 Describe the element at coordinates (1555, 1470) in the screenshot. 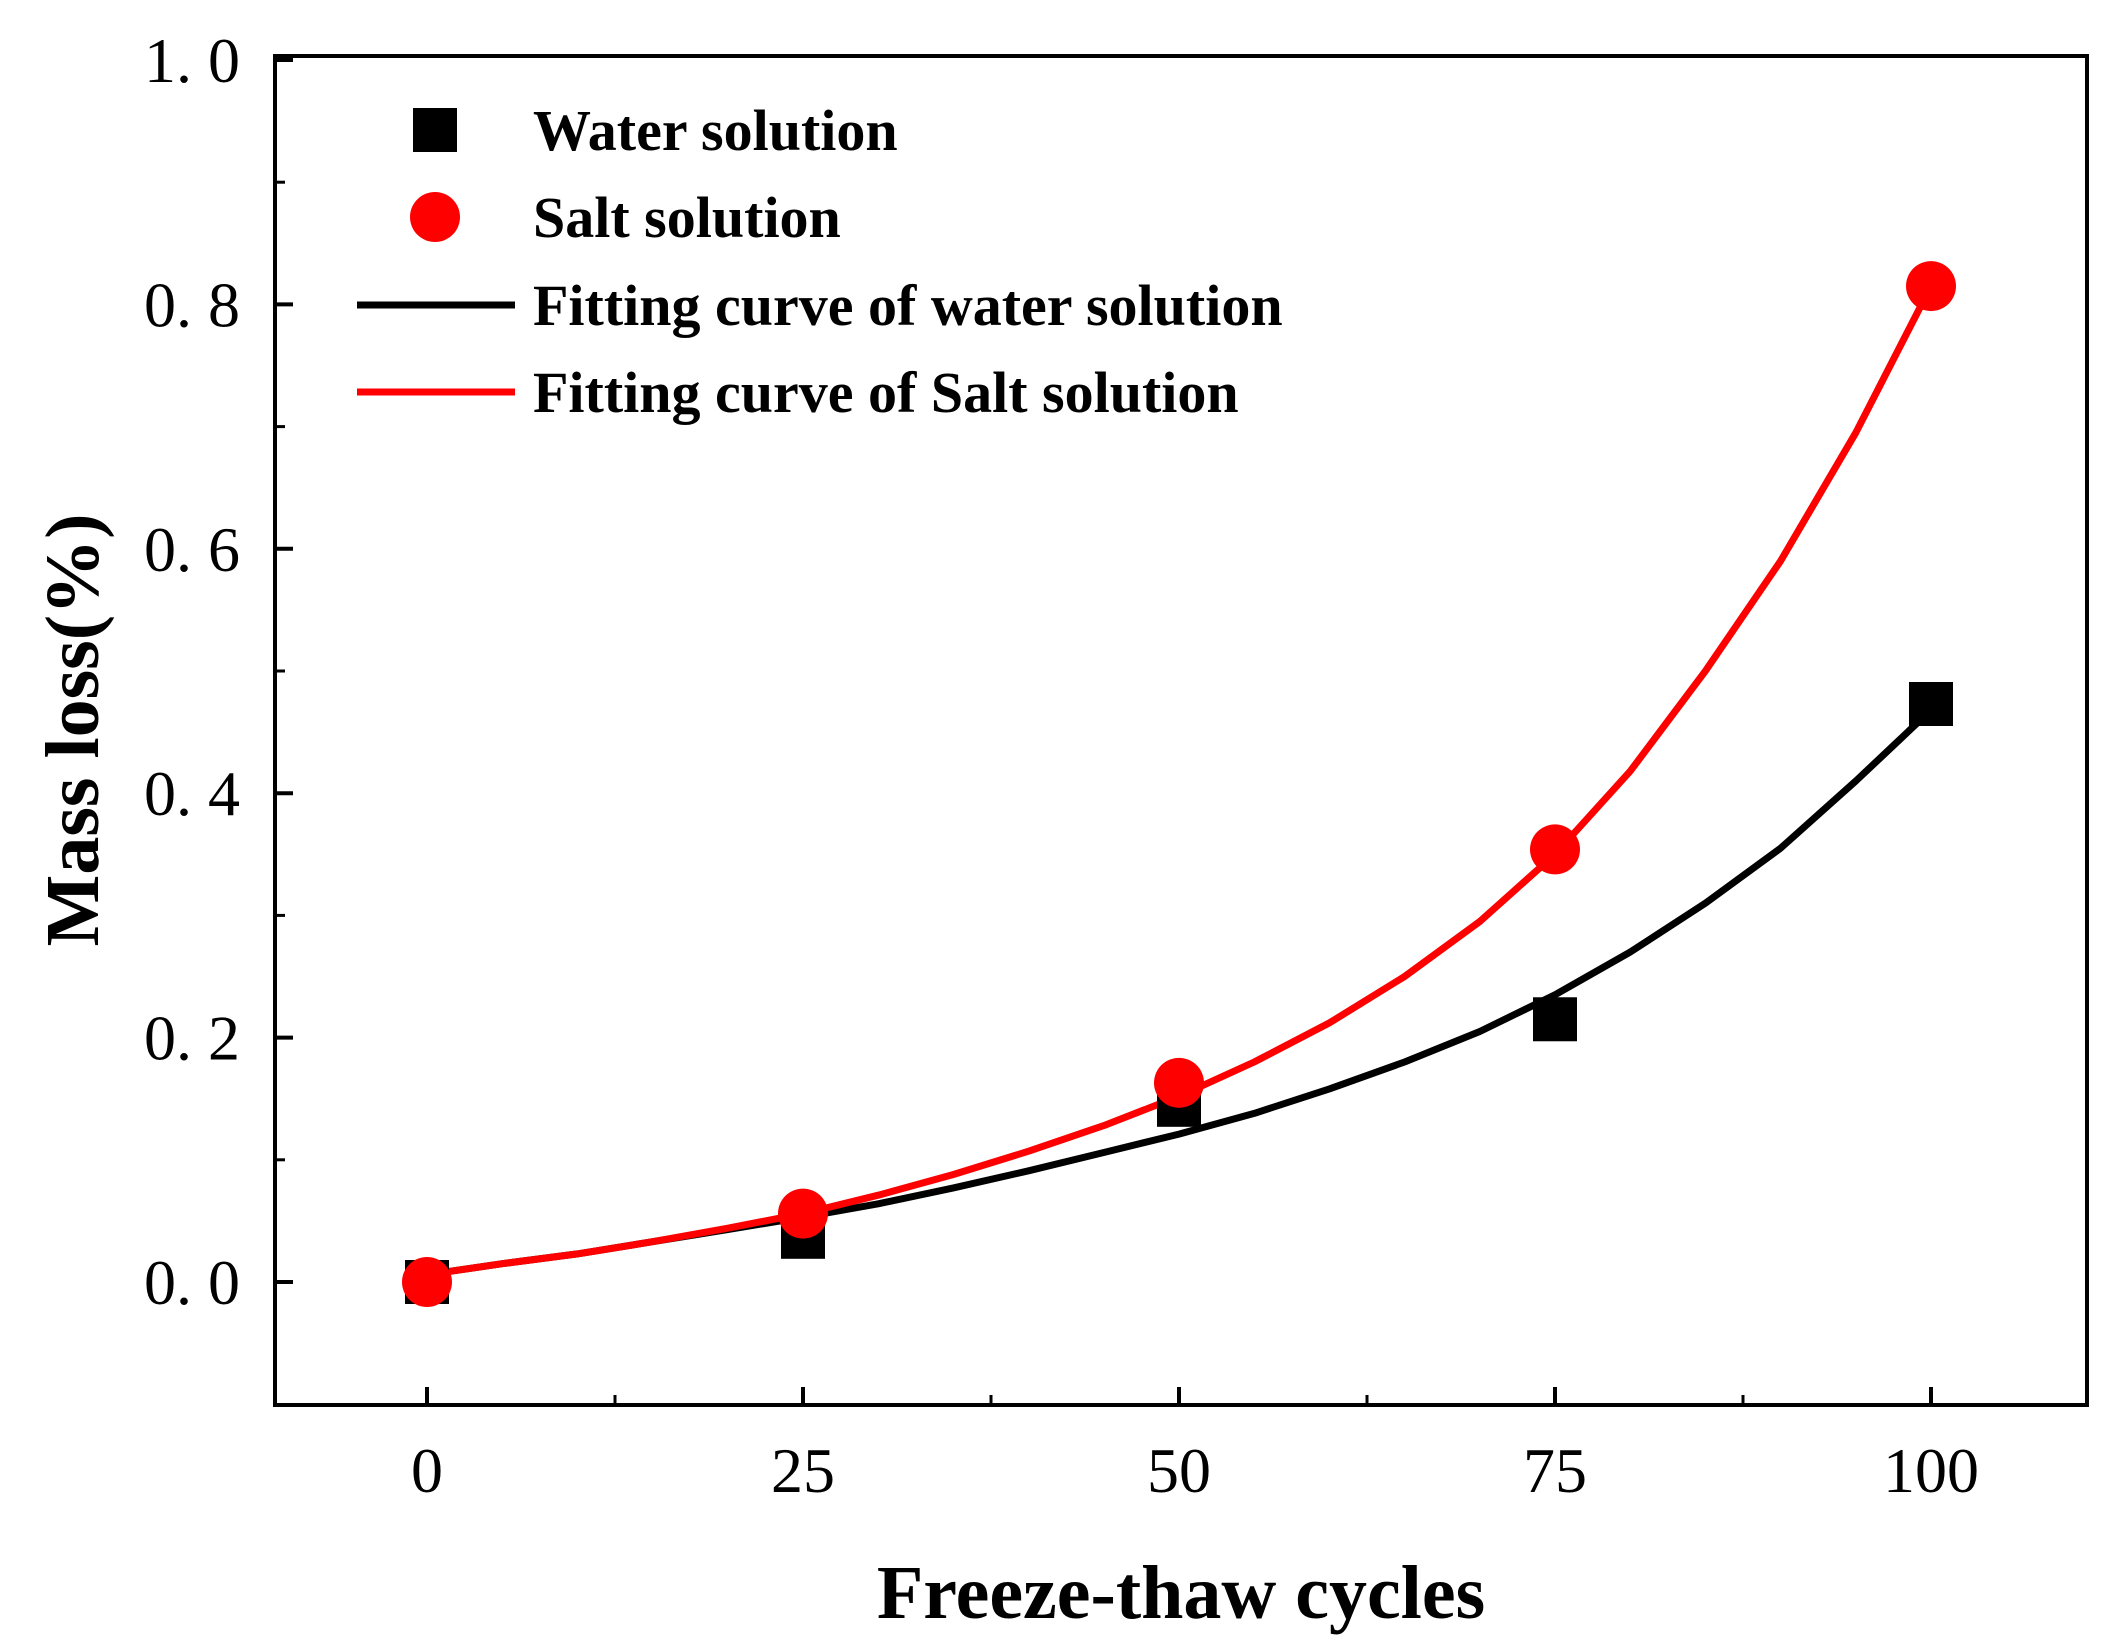

I see `x-tick-label: 75` at that location.